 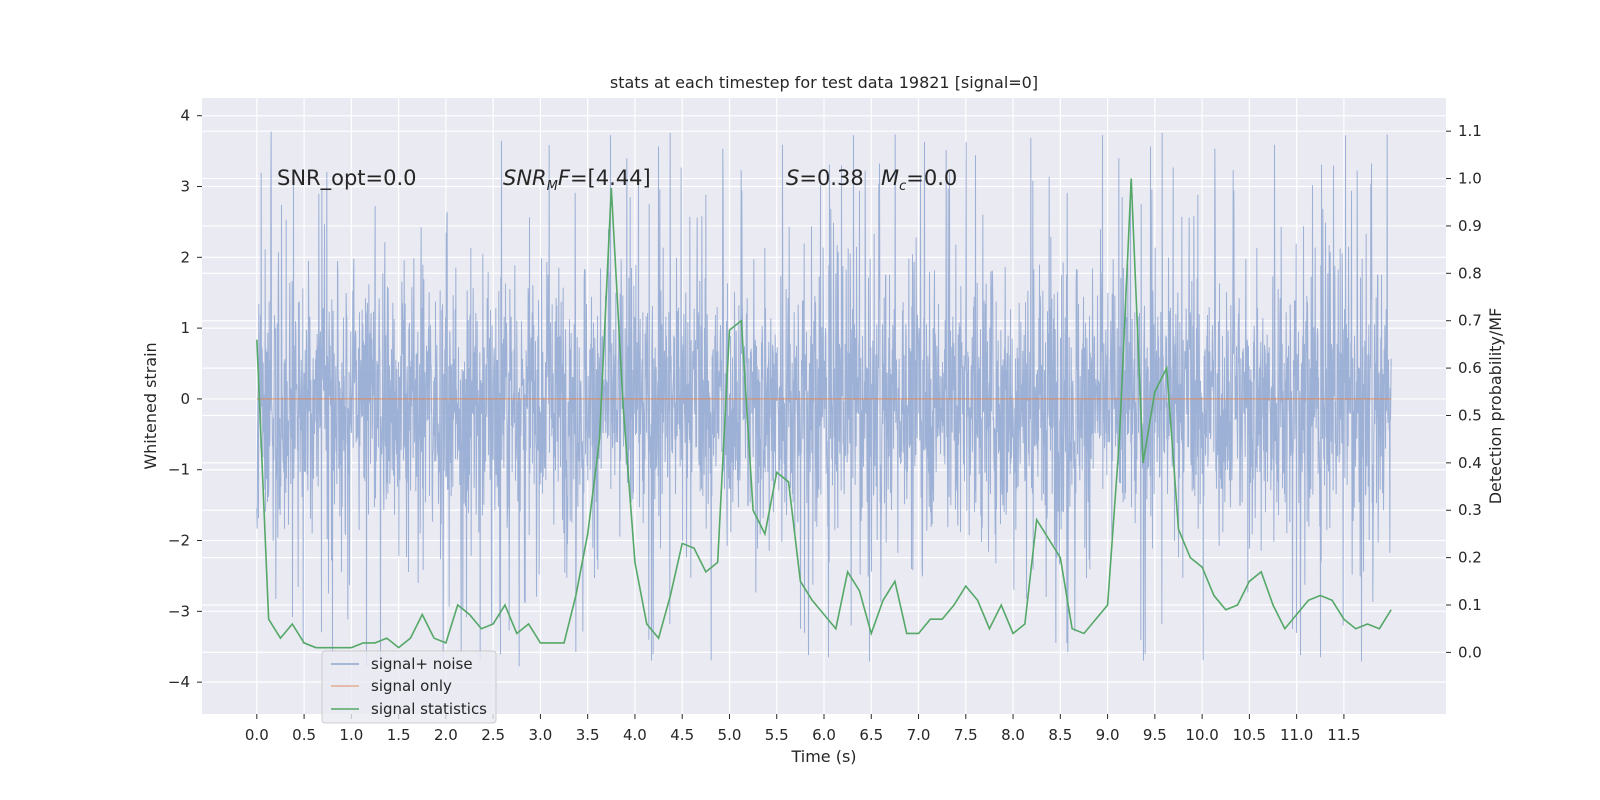 What do you see at coordinates (1470, 415) in the screenshot?
I see `y2-tick-label: 0.5` at bounding box center [1470, 415].